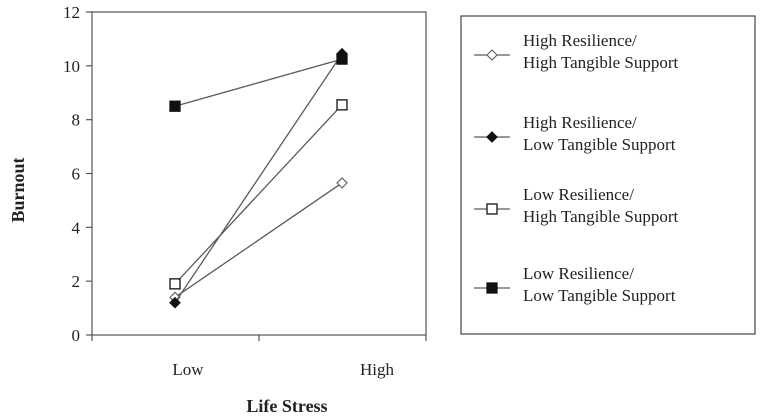 The width and height of the screenshot is (768, 420). What do you see at coordinates (576, 51) in the screenshot?
I see `legend-entry: High Resilience/High Tangible Support` at bounding box center [576, 51].